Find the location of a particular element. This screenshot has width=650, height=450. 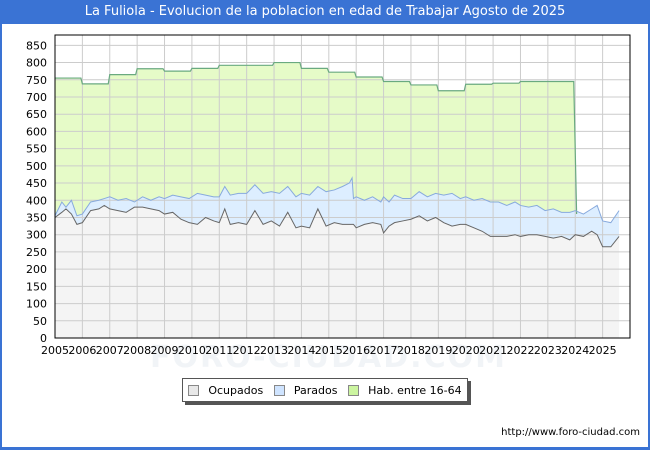

svg-text: 650 is located at coordinates (36, 114).